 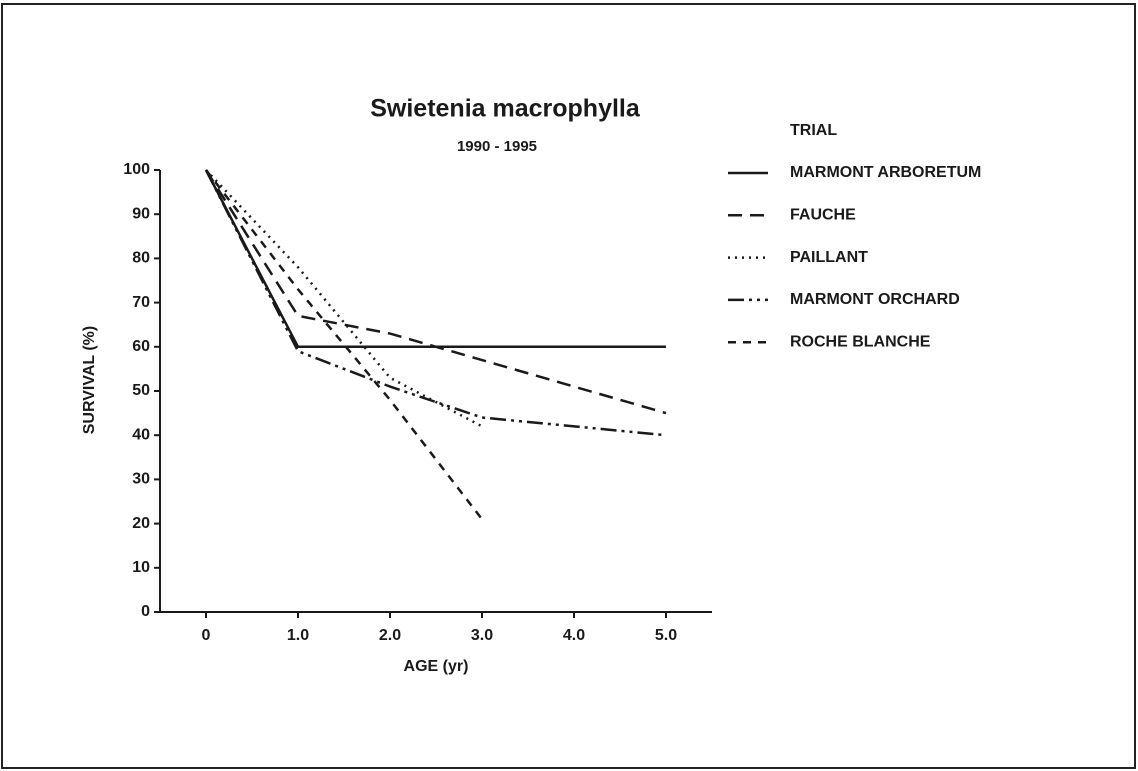 I want to click on x-tick-label: 2.0, so click(x=390, y=635).